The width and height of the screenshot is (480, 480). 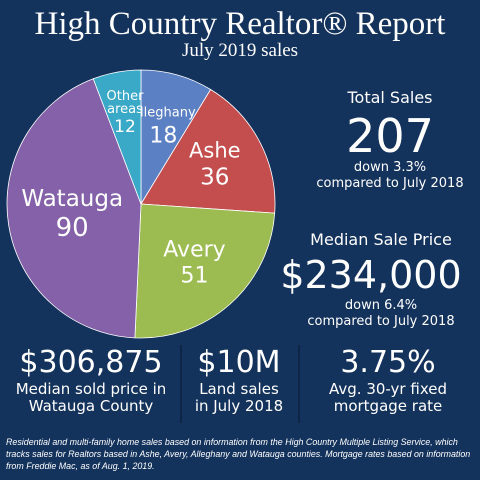 What do you see at coordinates (91, 406) in the screenshot?
I see `watauga-median-line2: Watauga County` at bounding box center [91, 406].